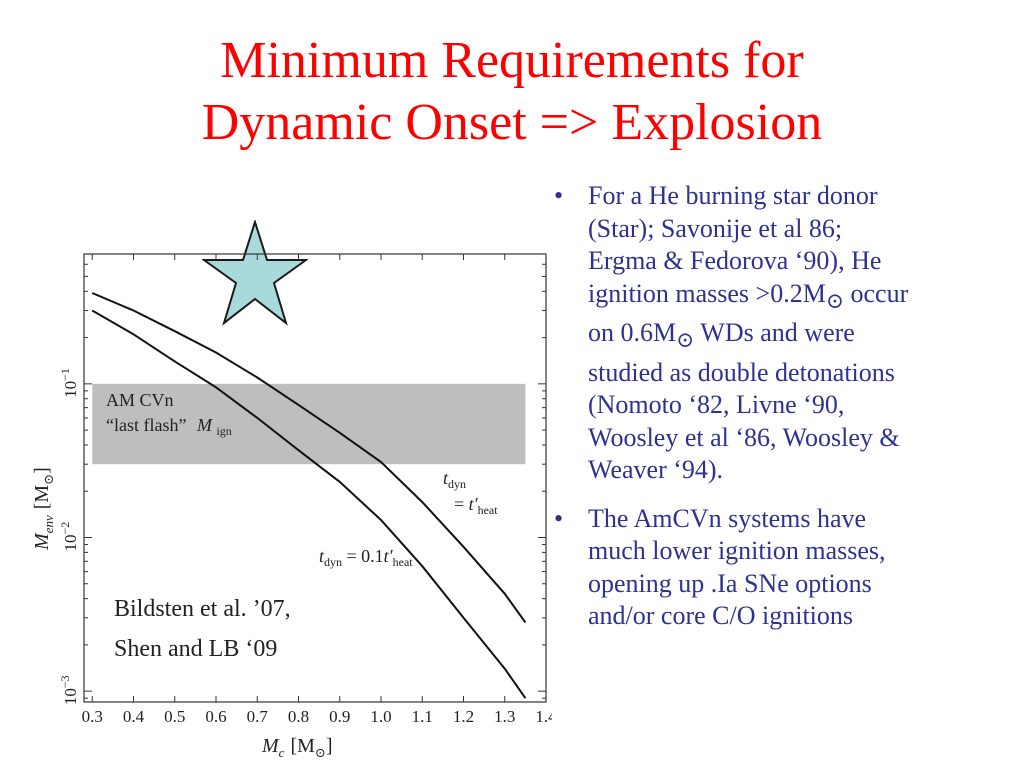 The image size is (1024, 768). What do you see at coordinates (543, 716) in the screenshot?
I see `x-tick-label: 1.4` at bounding box center [543, 716].